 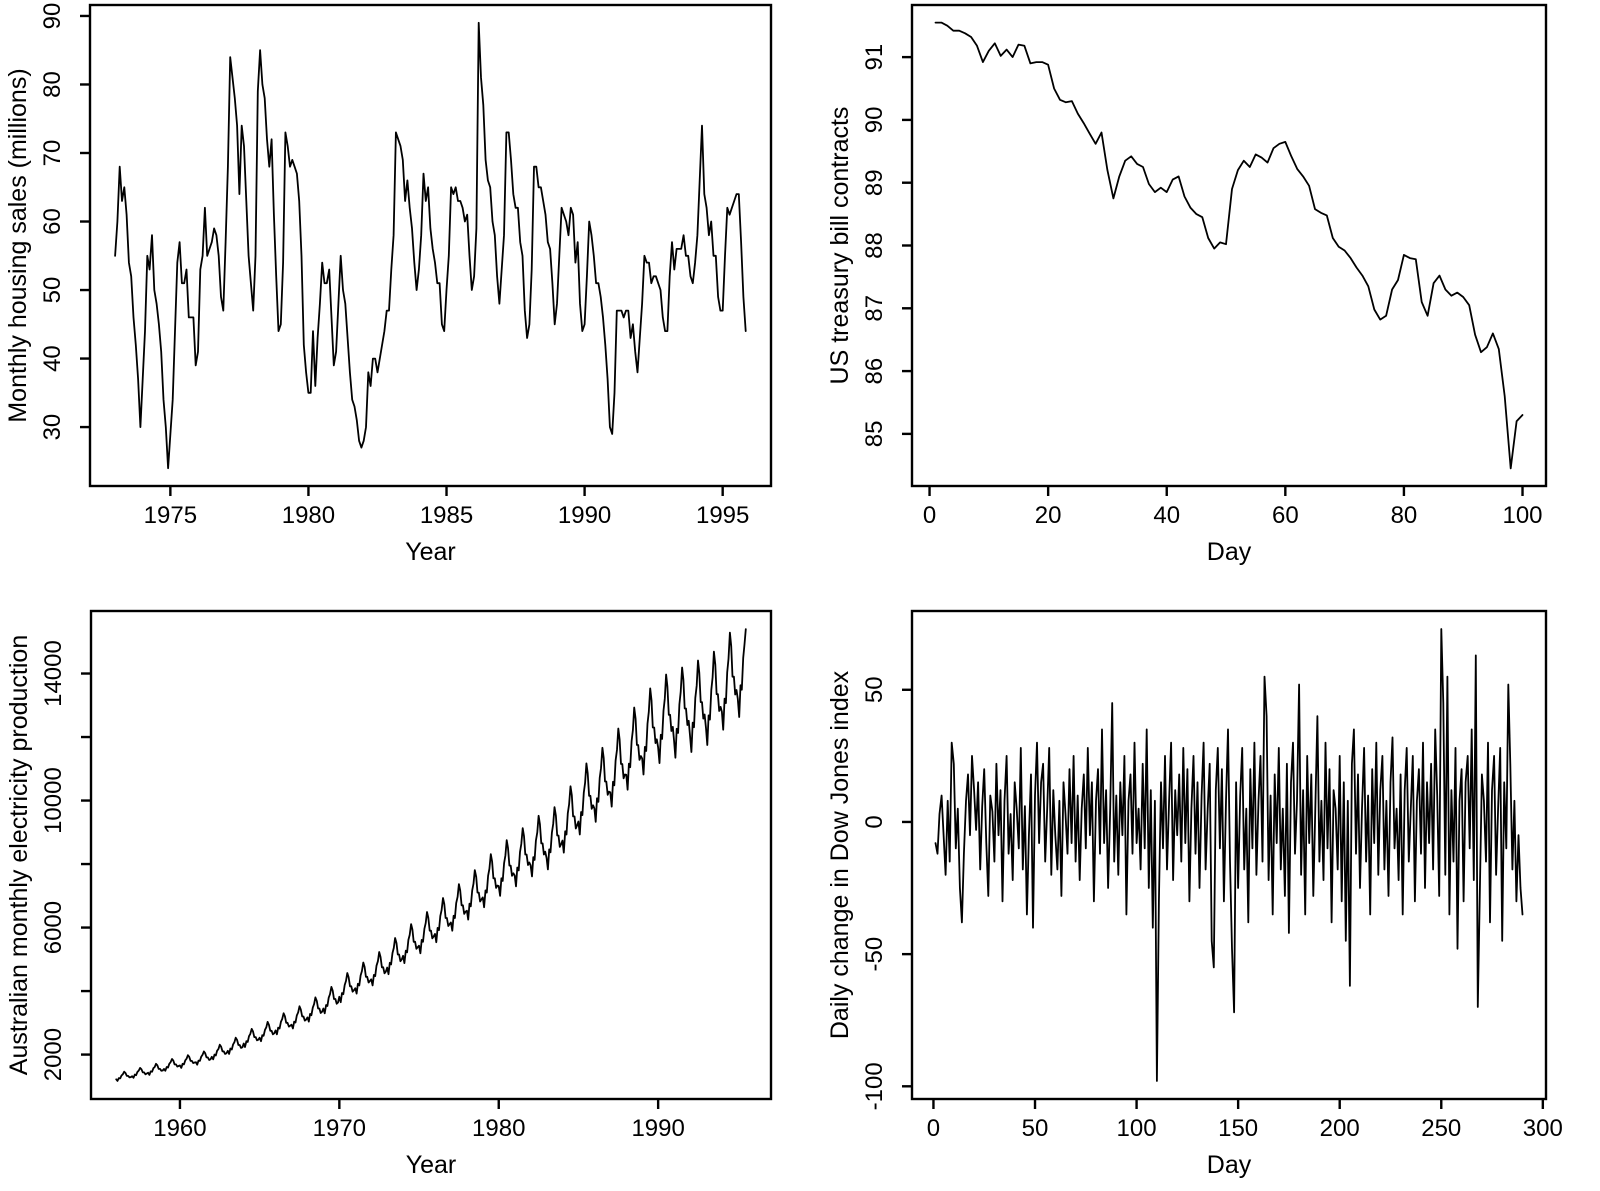 What do you see at coordinates (874, 245) in the screenshot?
I see `y-tick-label: 88` at bounding box center [874, 245].